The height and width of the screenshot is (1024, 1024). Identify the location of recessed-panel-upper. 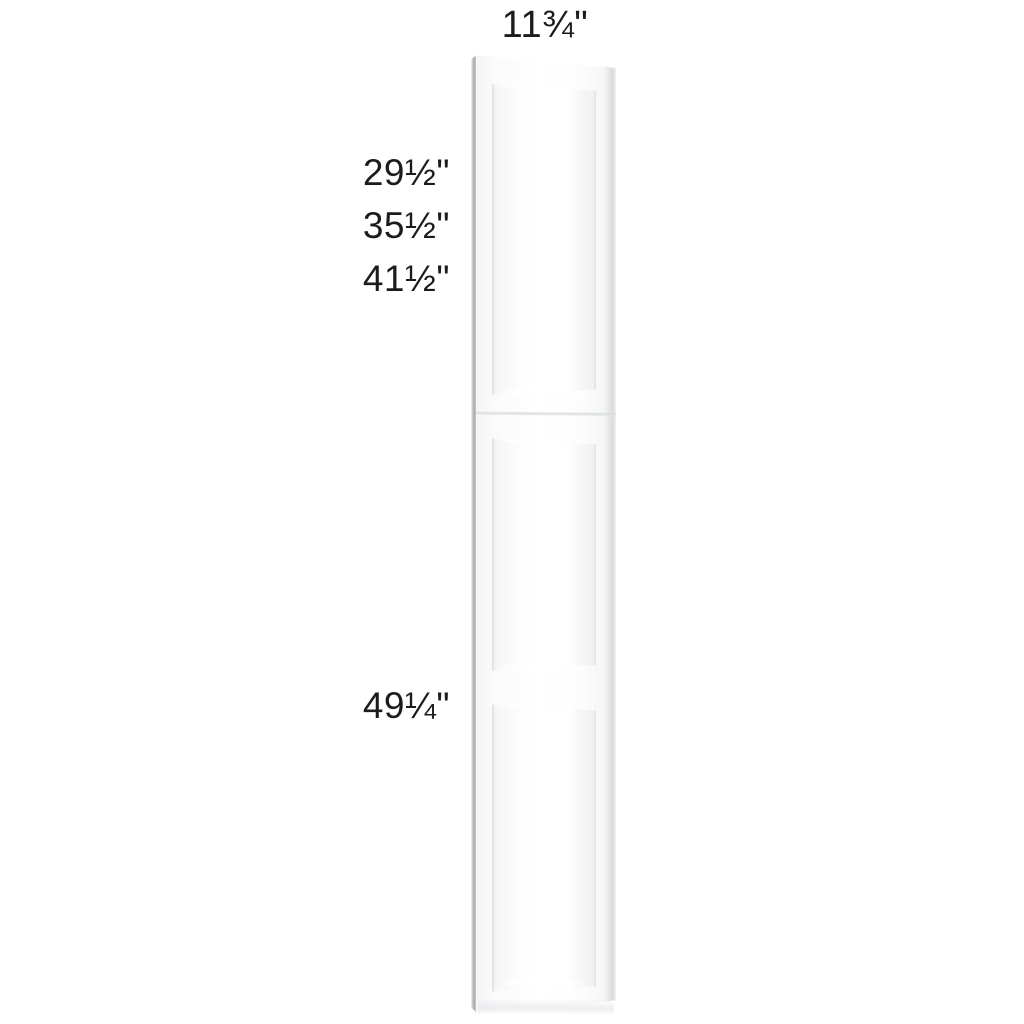
(544, 239).